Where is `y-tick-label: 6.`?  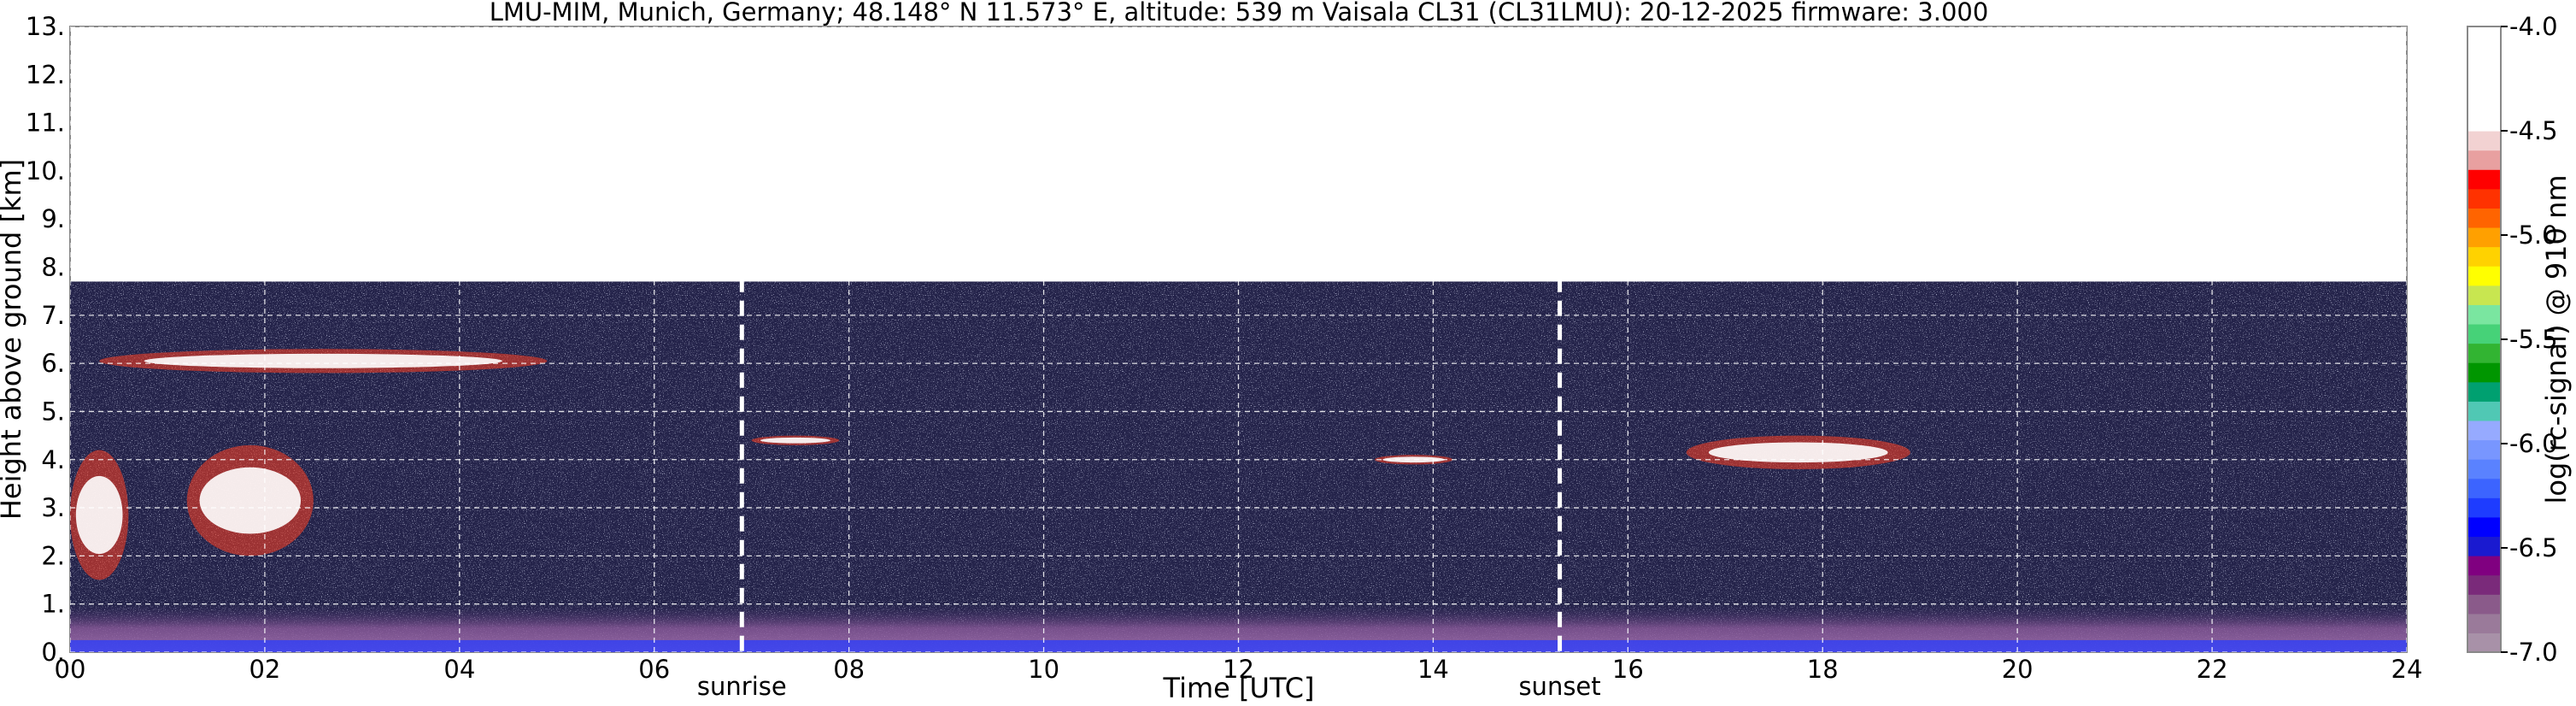 y-tick-label: 6. is located at coordinates (53, 363).